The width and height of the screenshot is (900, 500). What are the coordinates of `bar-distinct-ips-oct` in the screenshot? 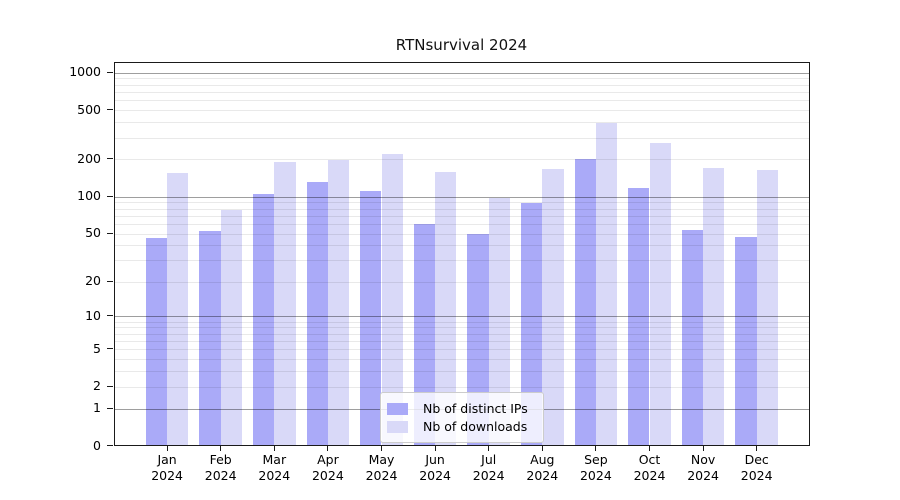 It's located at (639, 316).